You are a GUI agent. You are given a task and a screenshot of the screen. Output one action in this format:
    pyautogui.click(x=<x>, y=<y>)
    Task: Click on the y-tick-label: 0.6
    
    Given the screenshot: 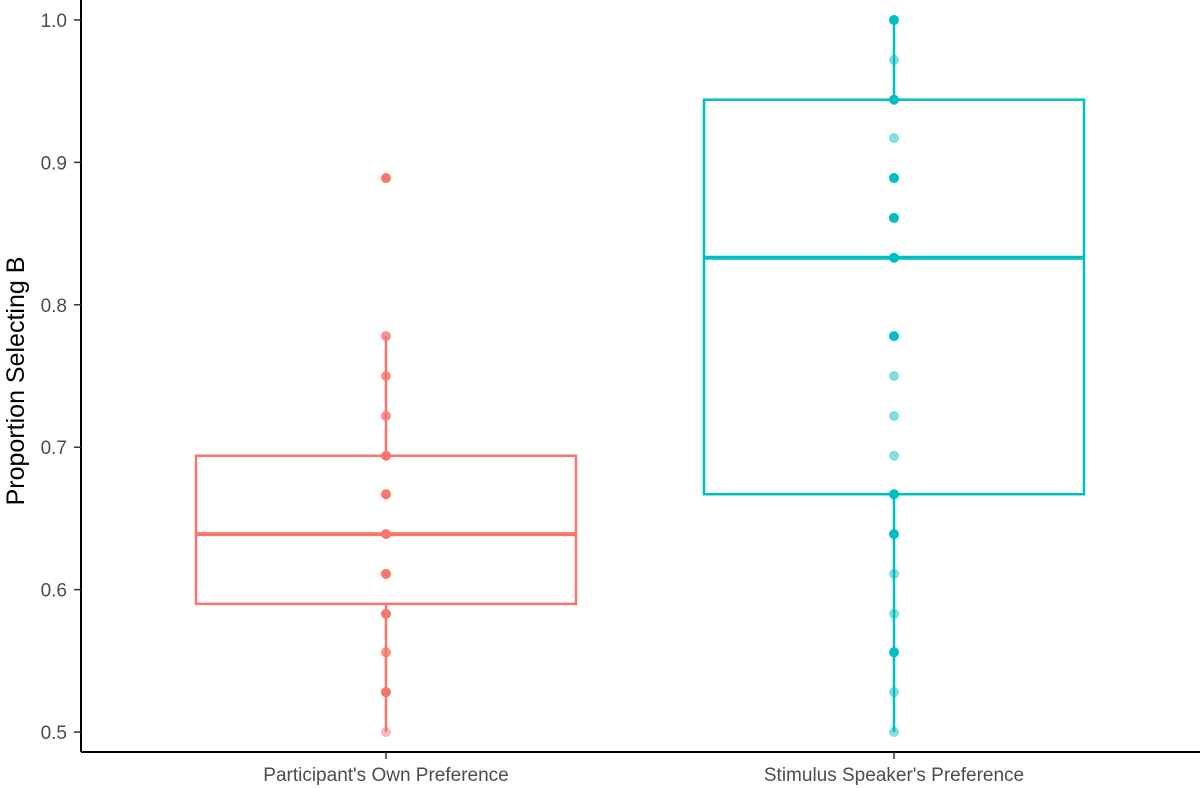 What is the action you would take?
    pyautogui.click(x=54, y=591)
    